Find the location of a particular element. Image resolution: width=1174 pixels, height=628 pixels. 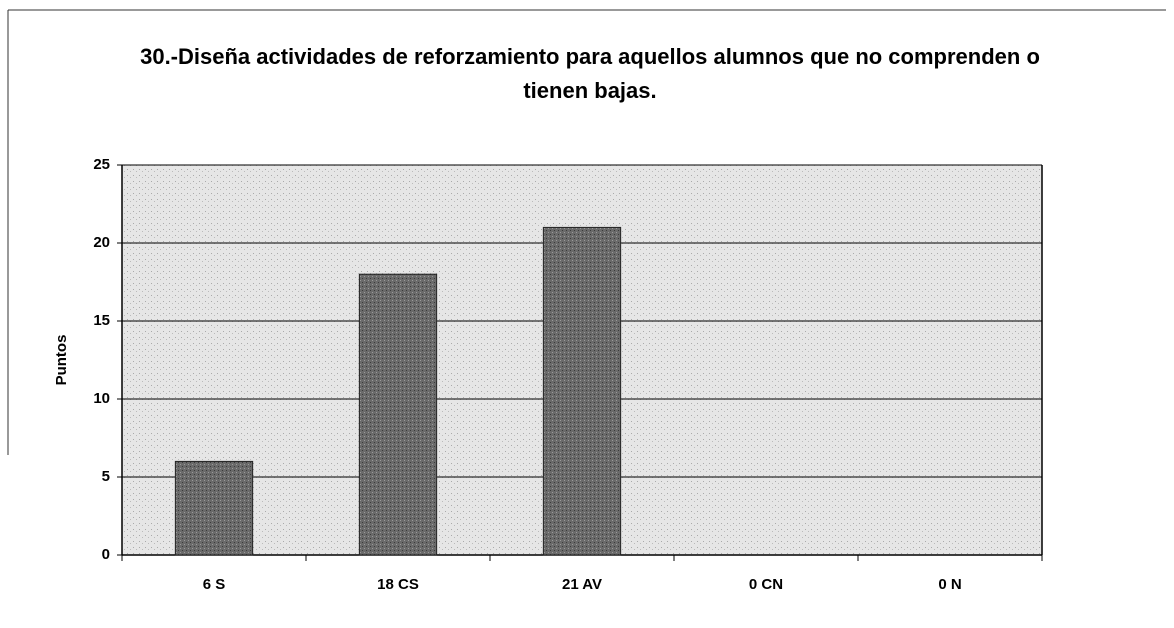

y-tick-label: 0 is located at coordinates (106, 554).